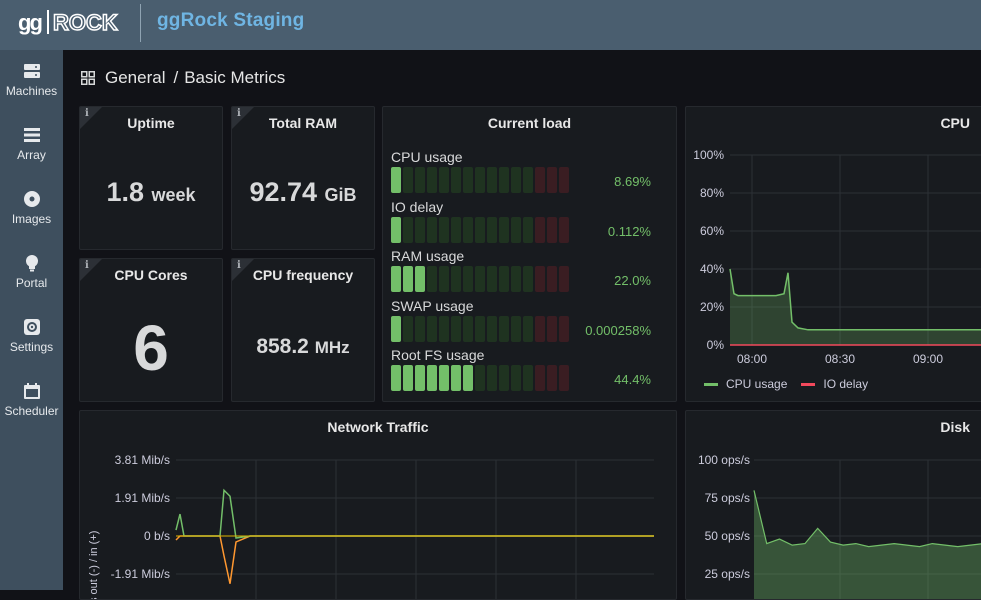  I want to click on uptime-panel: i Uptime 1.8 week, so click(151, 178).